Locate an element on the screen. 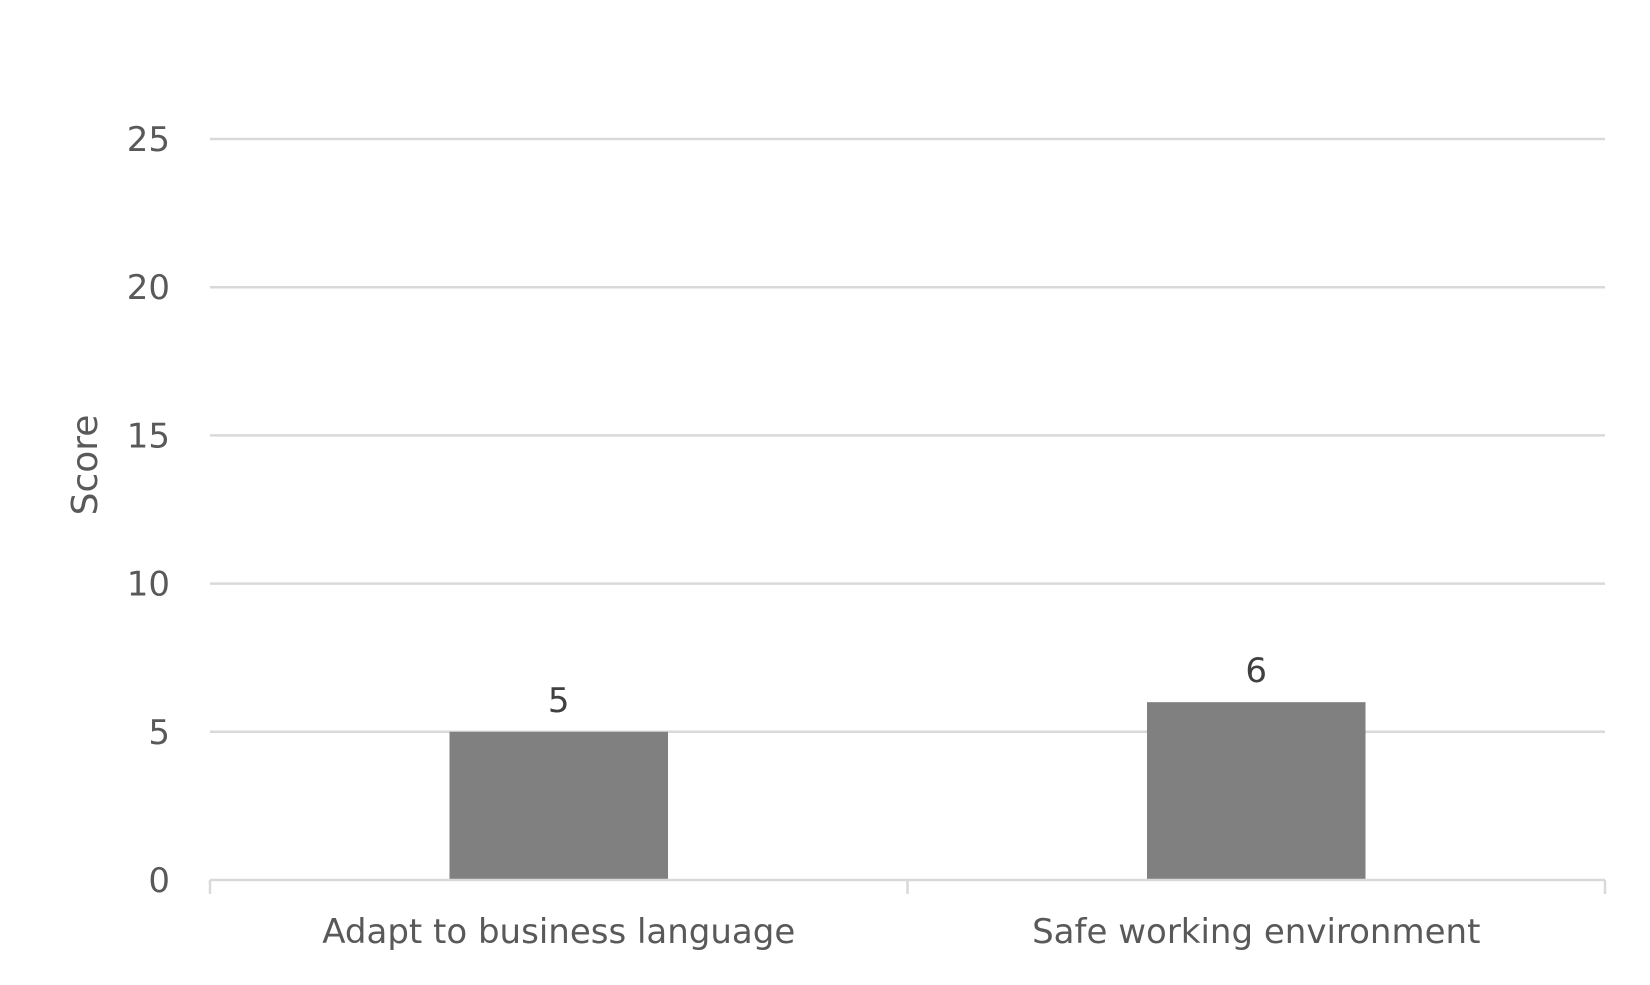 Image resolution: width=1650 pixels, height=985 pixels. y-tick-label-25: 25 is located at coordinates (148, 140).